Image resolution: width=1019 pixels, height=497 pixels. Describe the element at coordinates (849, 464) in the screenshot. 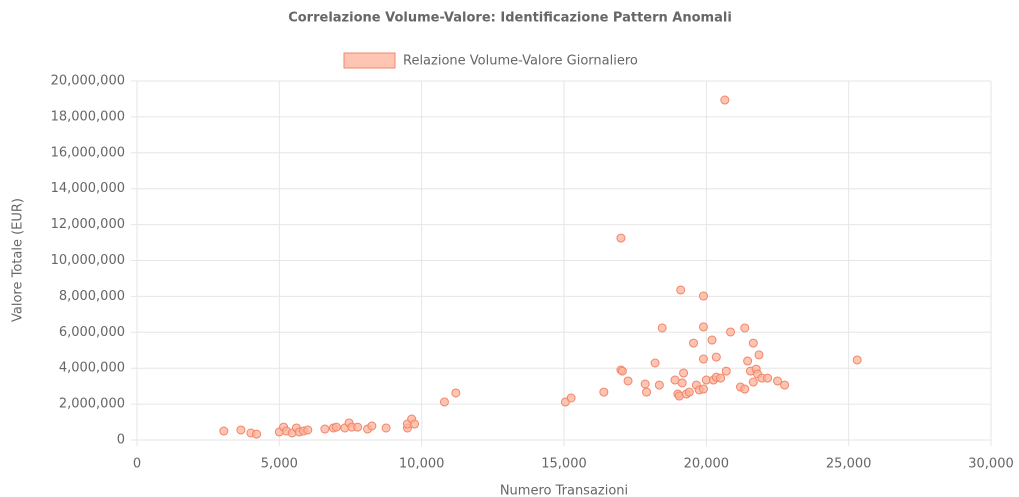

I see `x-tick-label: 25,000` at that location.